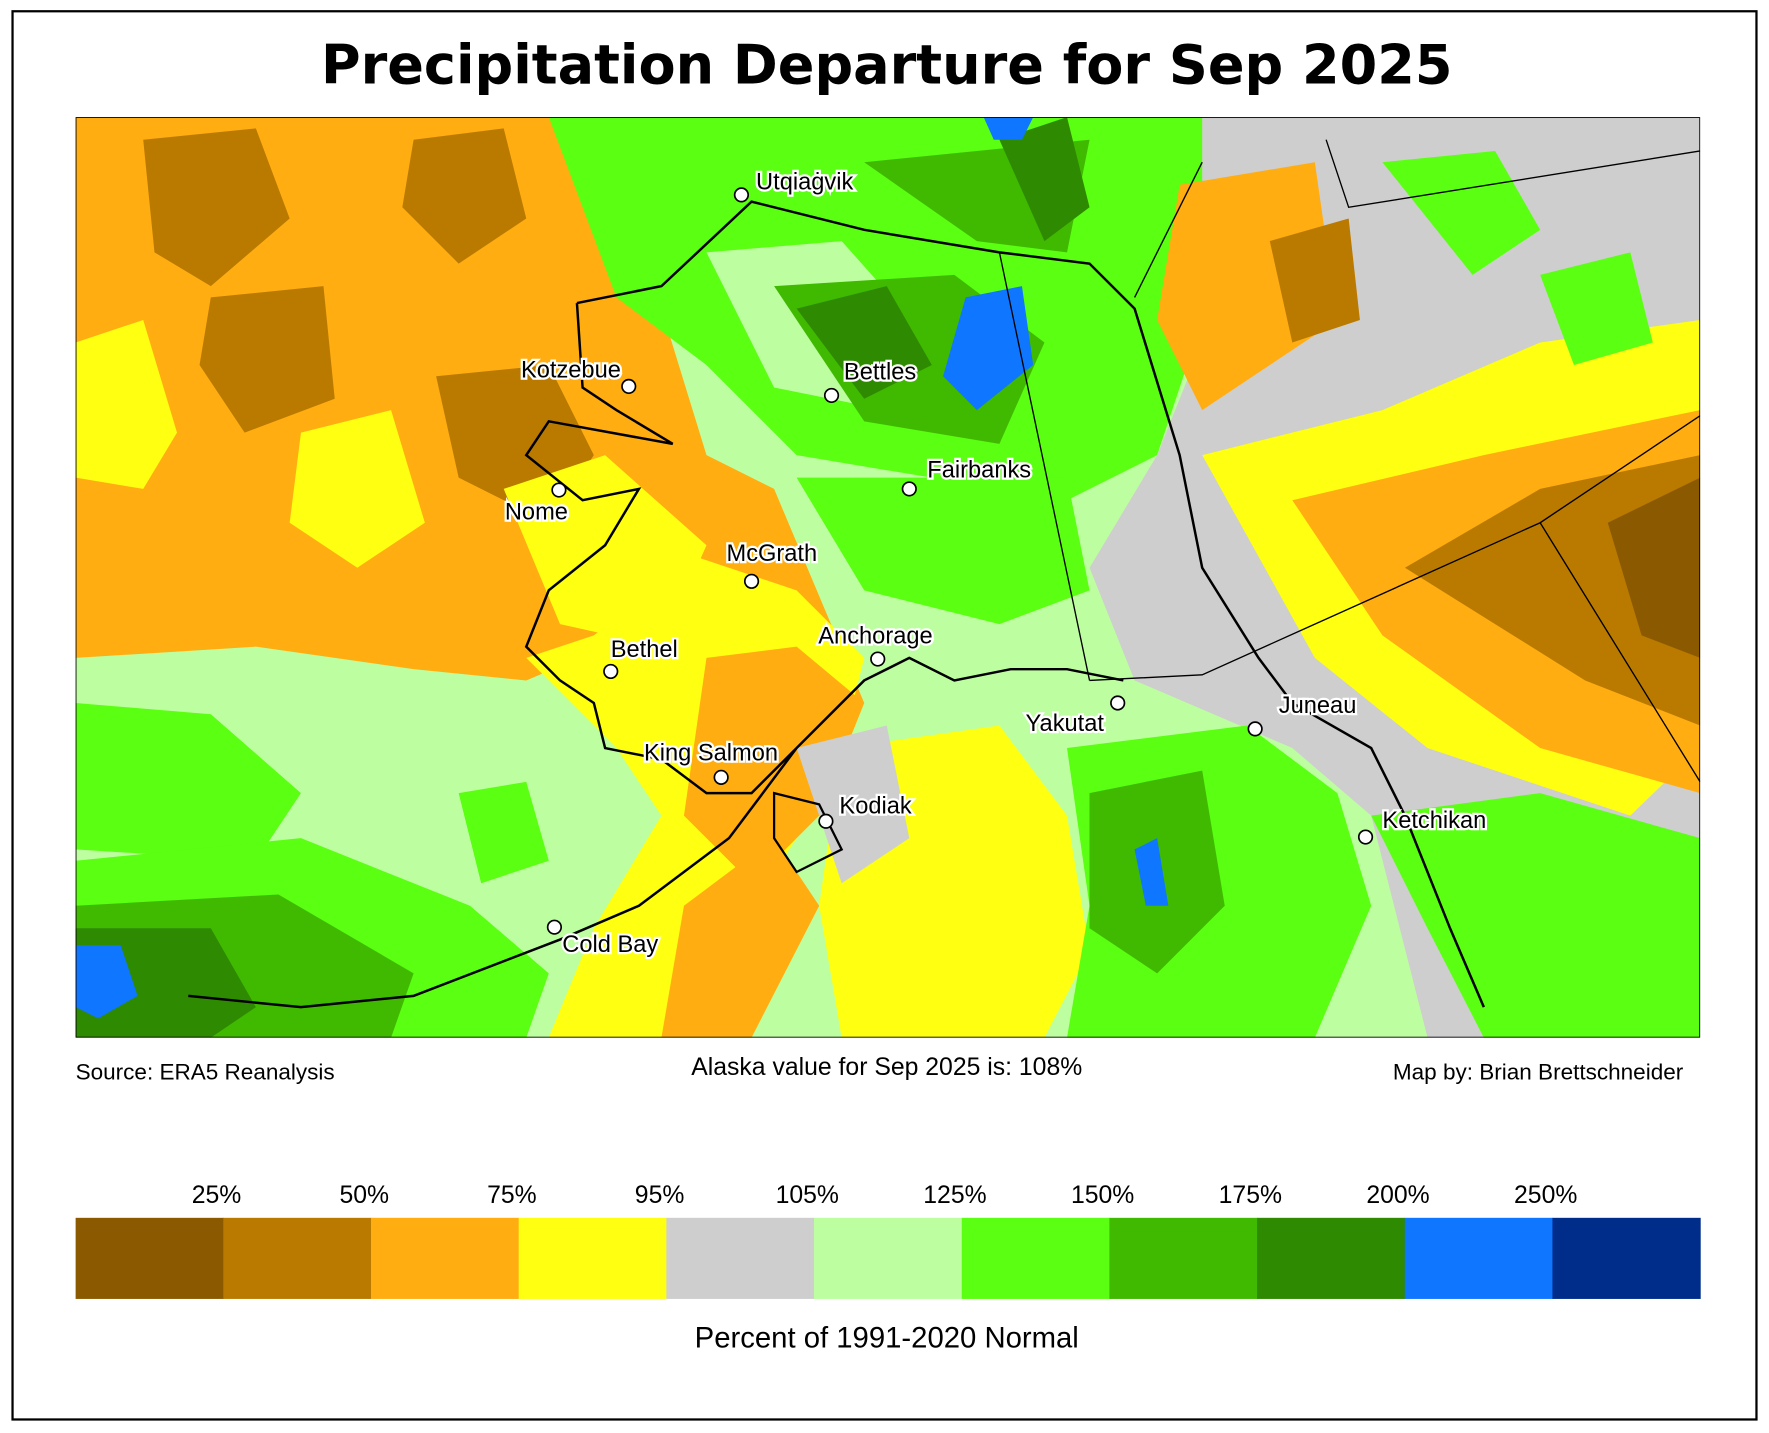 Image resolution: width=1769 pixels, height=1433 pixels. Describe the element at coordinates (1065, 724) in the screenshot. I see `svg-text: Yakutat` at that location.